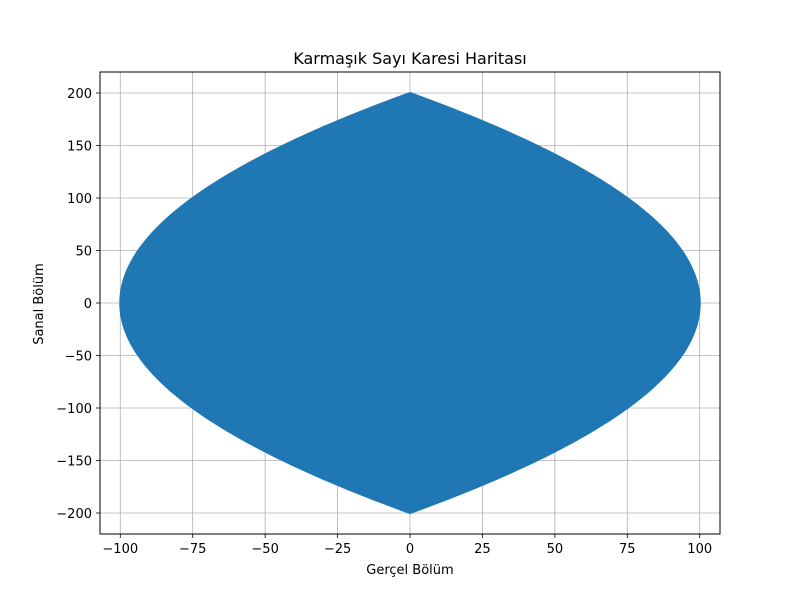  I want to click on y-axis-label: Sanal Bölüm, so click(39, 304).